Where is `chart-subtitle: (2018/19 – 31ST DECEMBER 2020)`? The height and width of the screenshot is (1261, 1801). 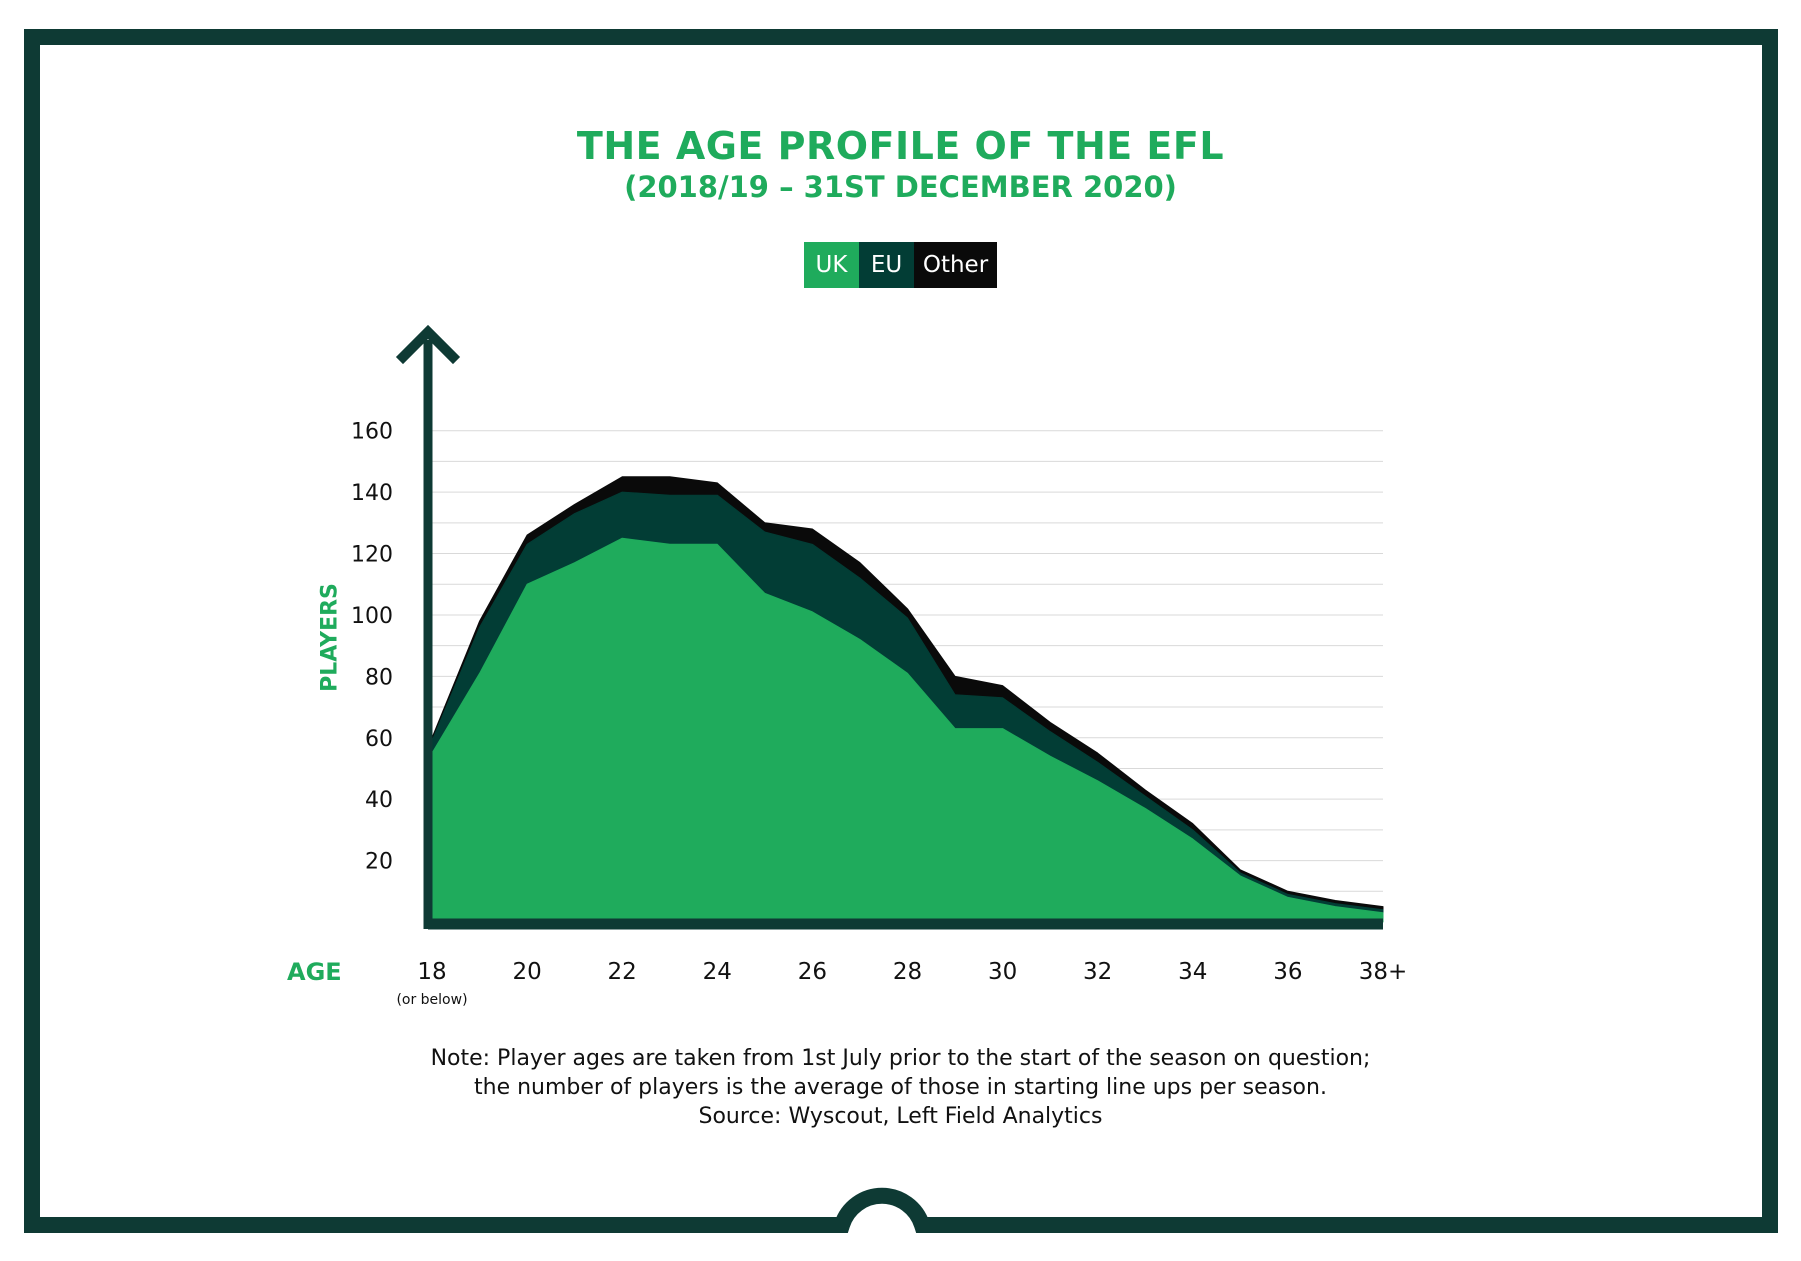 chart-subtitle: (2018/19 – 31ST DECEMBER 2020) is located at coordinates (900, 187).